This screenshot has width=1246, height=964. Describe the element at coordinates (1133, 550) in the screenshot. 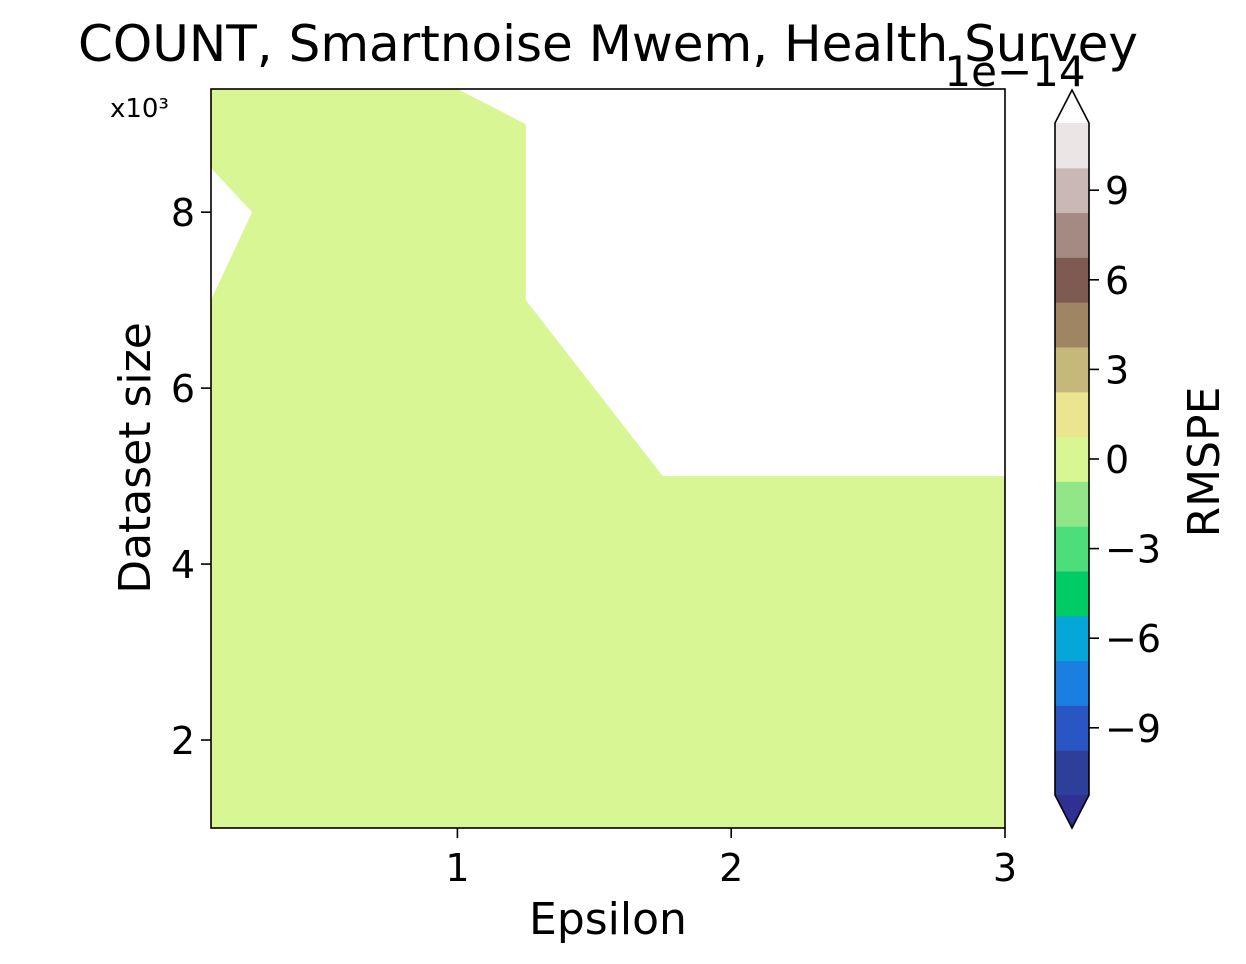

I see `colorbar-tick-label: −3` at that location.